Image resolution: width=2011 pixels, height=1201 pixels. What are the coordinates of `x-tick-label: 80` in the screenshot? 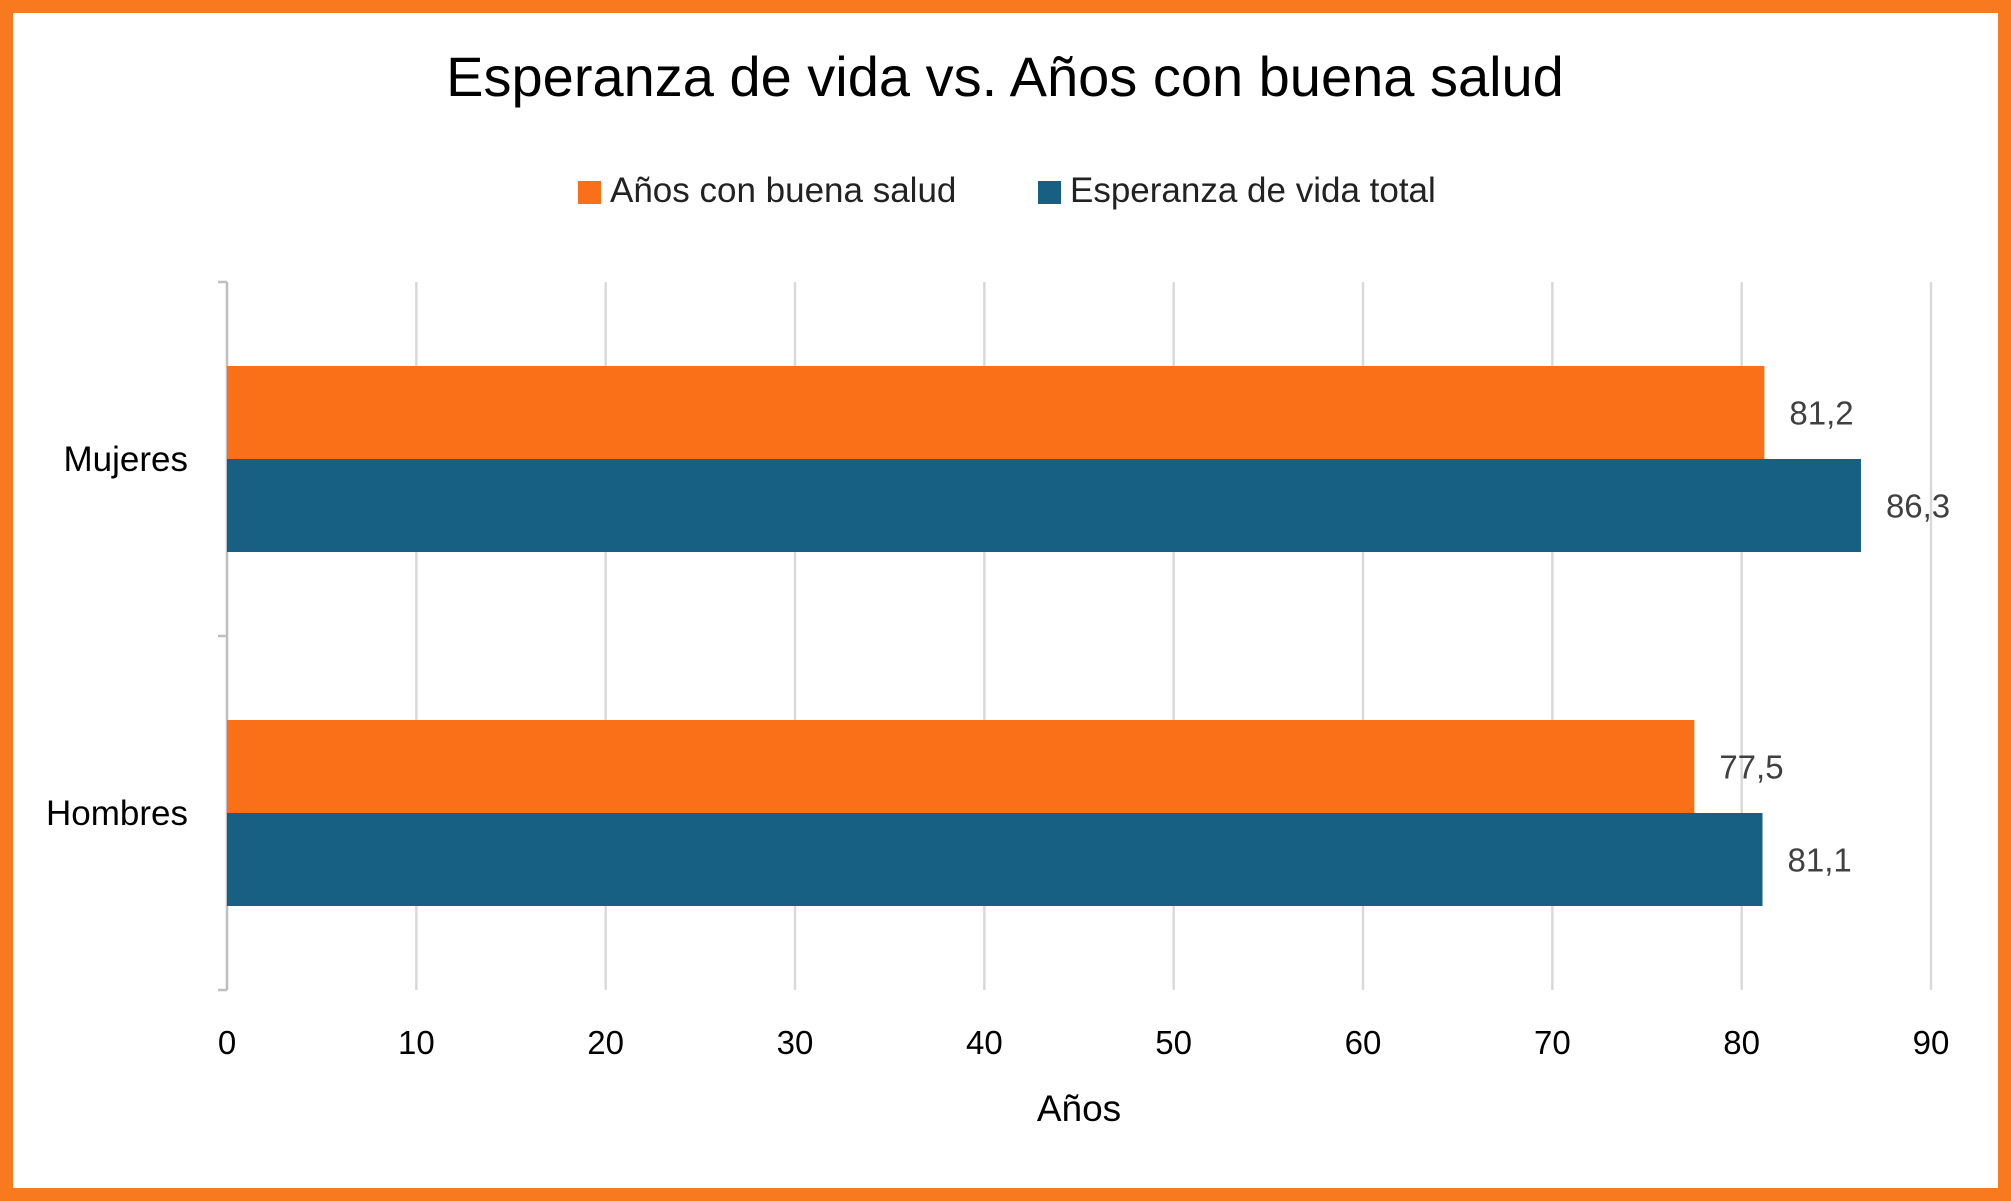 It's located at (1741, 1042).